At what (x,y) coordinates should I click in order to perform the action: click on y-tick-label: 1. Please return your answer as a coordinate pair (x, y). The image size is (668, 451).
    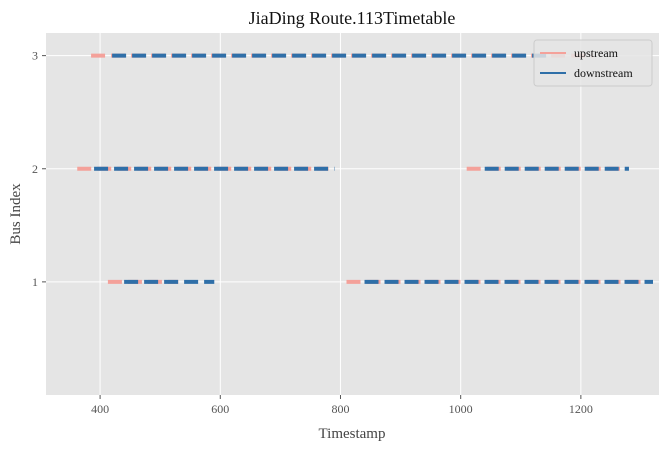
    Looking at the image, I should click on (35, 282).